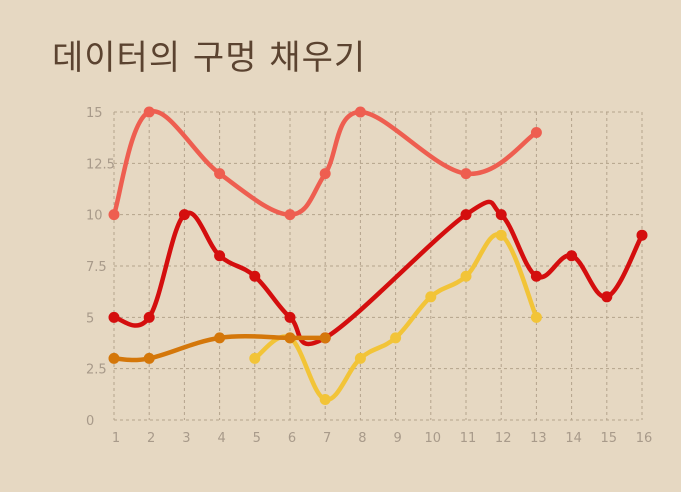 The height and width of the screenshot is (492, 681). Describe the element at coordinates (151, 438) in the screenshot. I see `x-tick-label: 2` at that location.